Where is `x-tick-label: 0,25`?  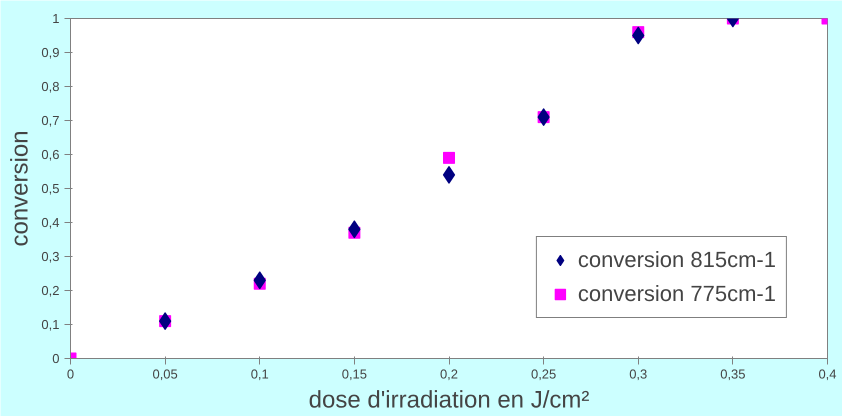 x-tick-label: 0,25 is located at coordinates (543, 374).